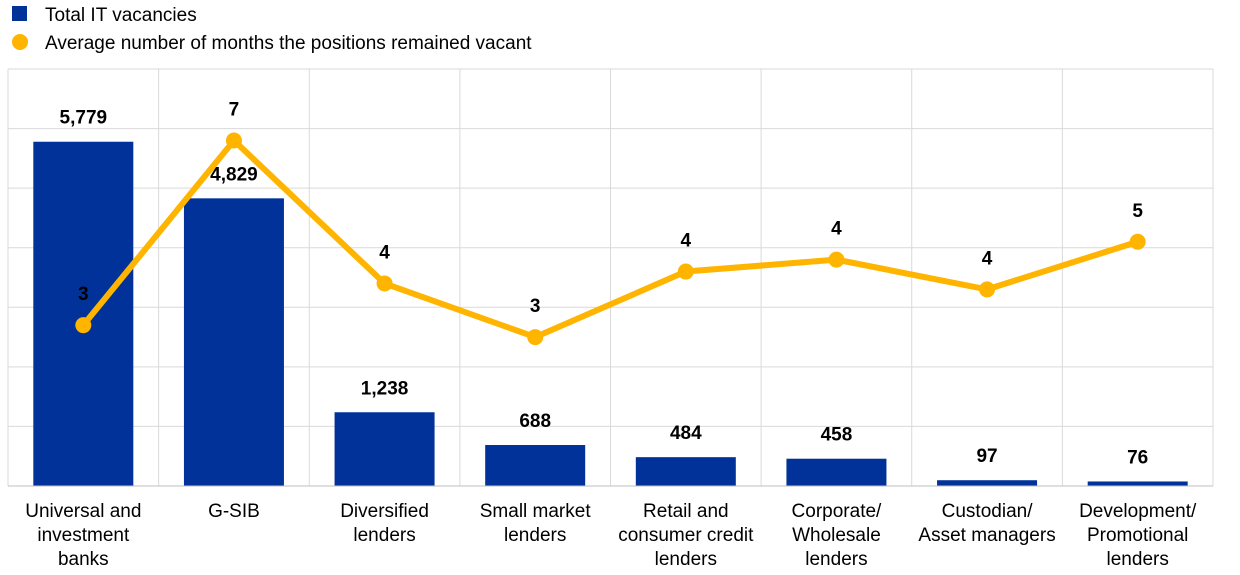 This screenshot has width=1240, height=575. What do you see at coordinates (19, 13) in the screenshot?
I see `legend-swatch-bar` at bounding box center [19, 13].